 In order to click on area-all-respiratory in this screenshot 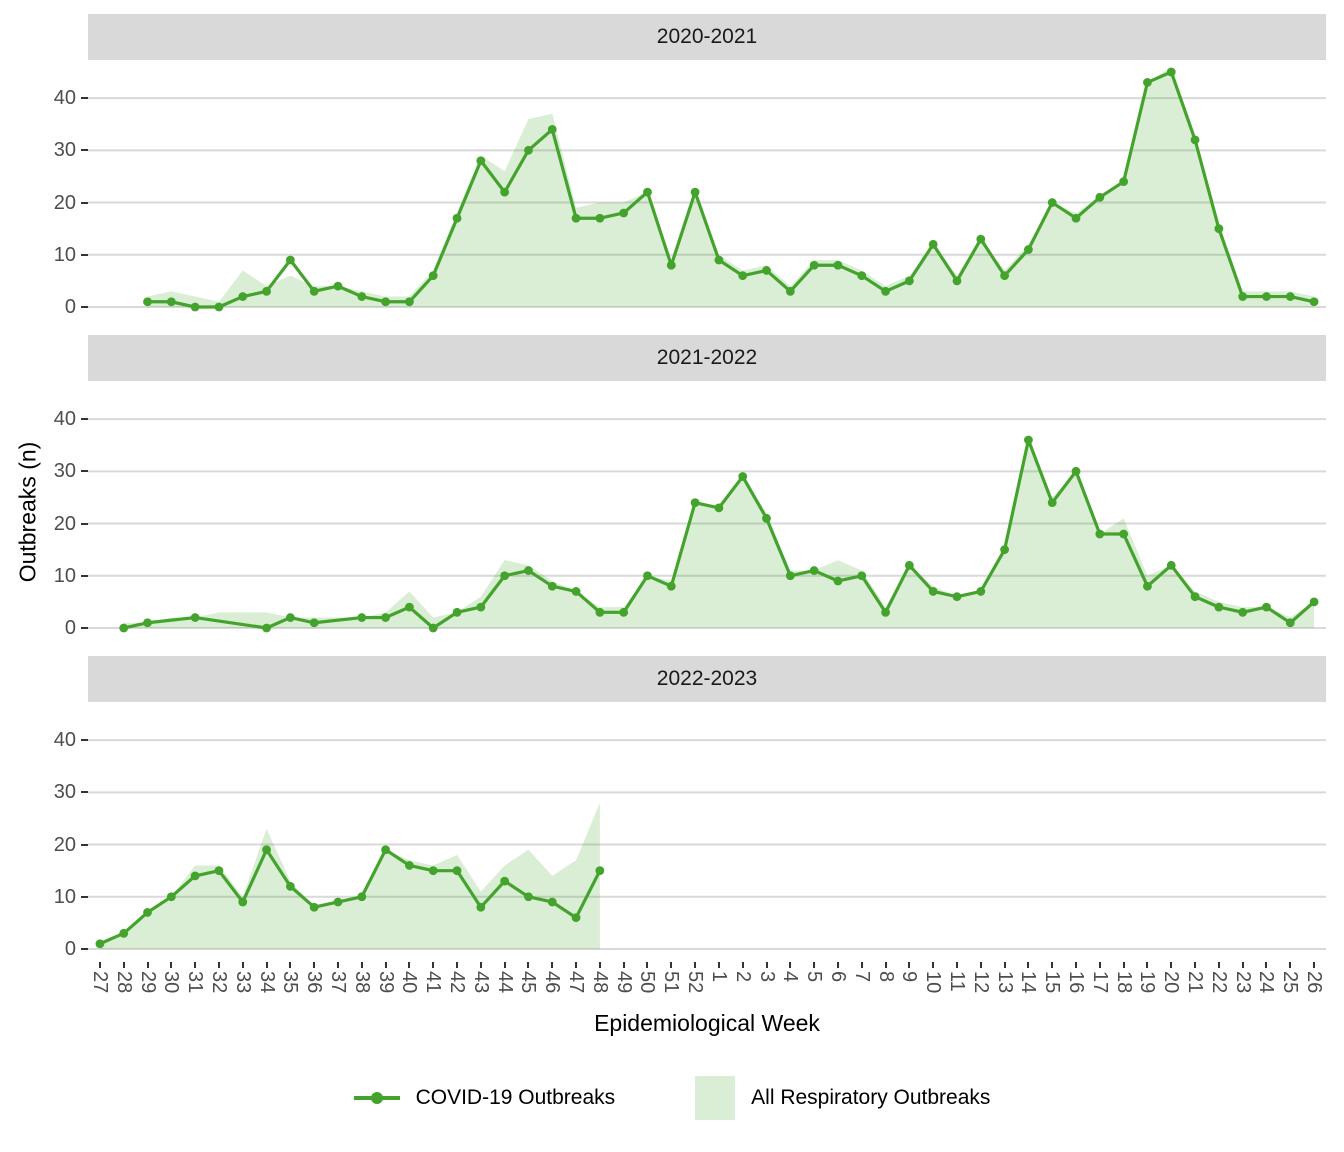, I will do `click(719, 533)`.